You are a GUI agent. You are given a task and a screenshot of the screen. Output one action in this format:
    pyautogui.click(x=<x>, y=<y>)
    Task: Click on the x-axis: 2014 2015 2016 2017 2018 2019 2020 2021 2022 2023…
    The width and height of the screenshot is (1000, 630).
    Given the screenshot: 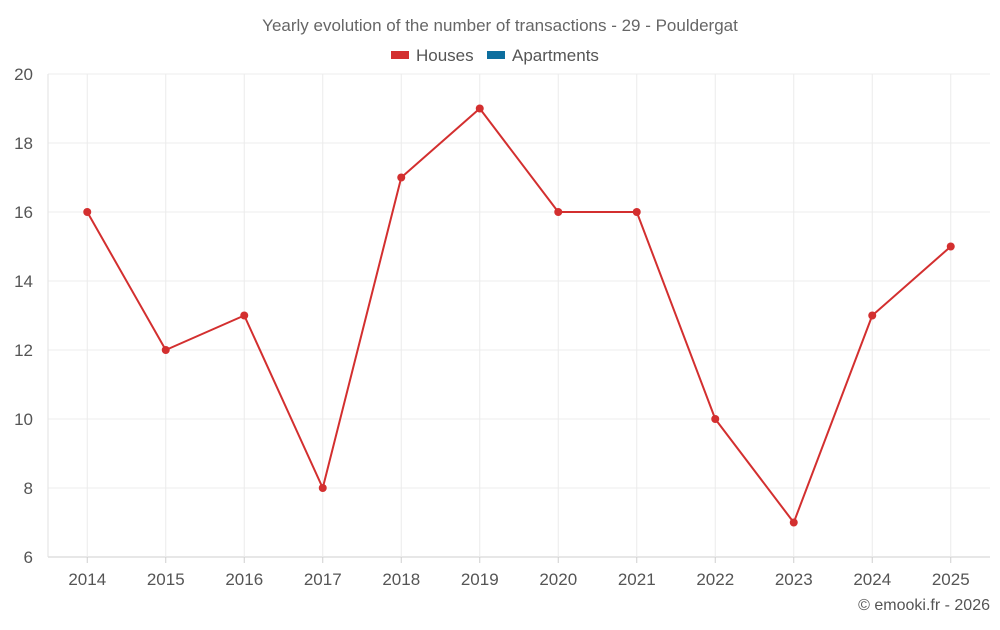 What is the action you would take?
    pyautogui.click(x=519, y=573)
    